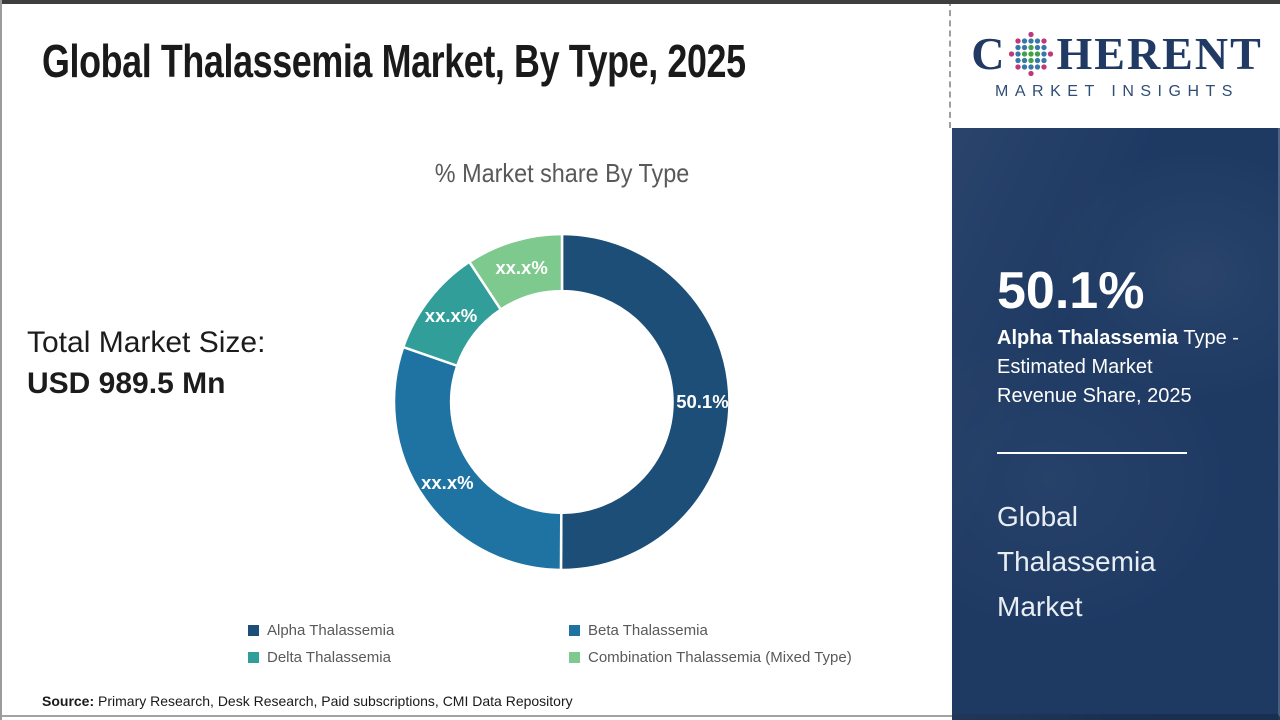 The width and height of the screenshot is (1280, 720). What do you see at coordinates (710, 630) in the screenshot?
I see `legend-item-beta-thalassemia: Beta Thalassemia` at bounding box center [710, 630].